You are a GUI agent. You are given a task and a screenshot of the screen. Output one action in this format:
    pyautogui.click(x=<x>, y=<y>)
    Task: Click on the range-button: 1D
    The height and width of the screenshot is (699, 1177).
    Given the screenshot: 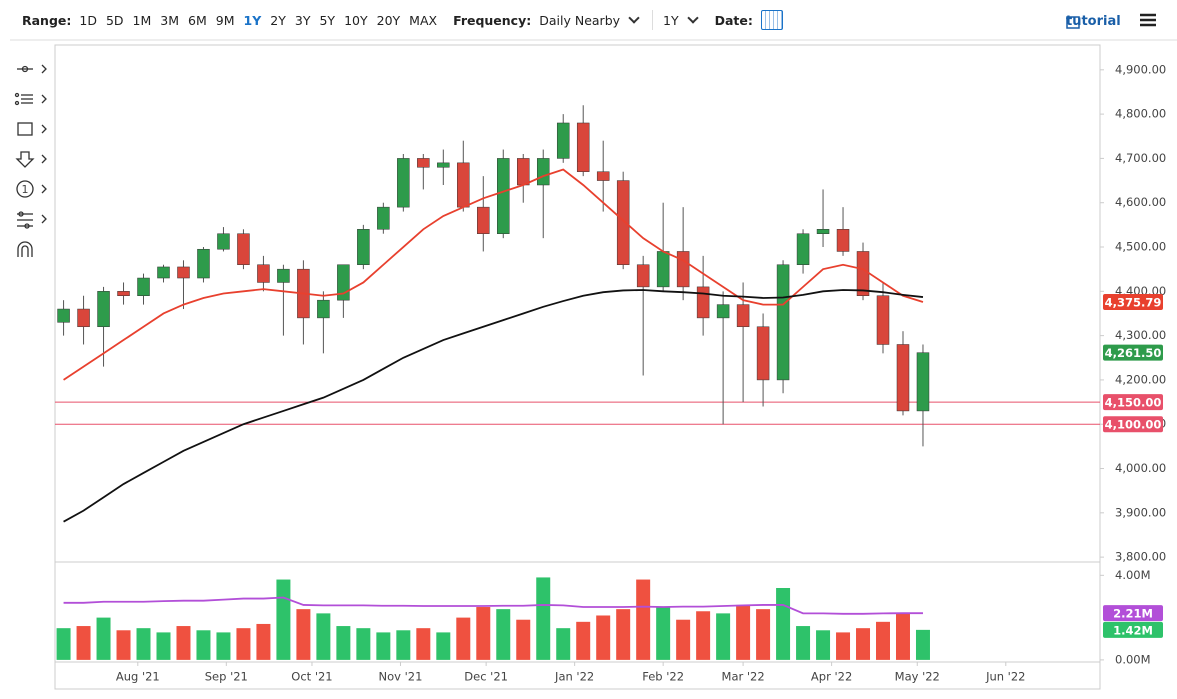 What is the action you would take?
    pyautogui.click(x=88, y=20)
    